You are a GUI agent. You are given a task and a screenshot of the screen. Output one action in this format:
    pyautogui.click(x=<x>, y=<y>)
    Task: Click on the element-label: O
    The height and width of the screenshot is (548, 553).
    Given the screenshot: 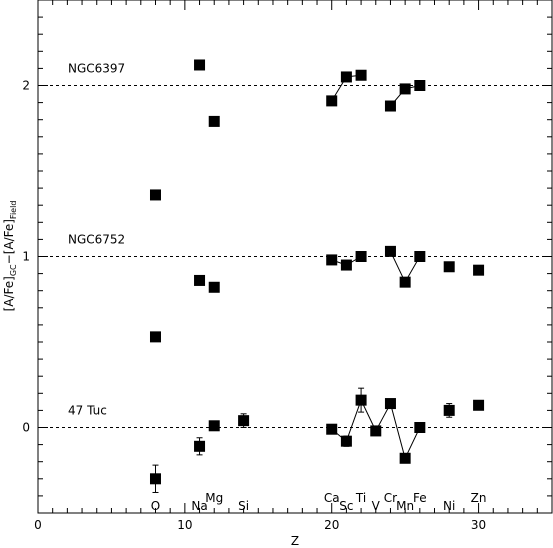 What is the action you would take?
    pyautogui.click(x=155, y=506)
    